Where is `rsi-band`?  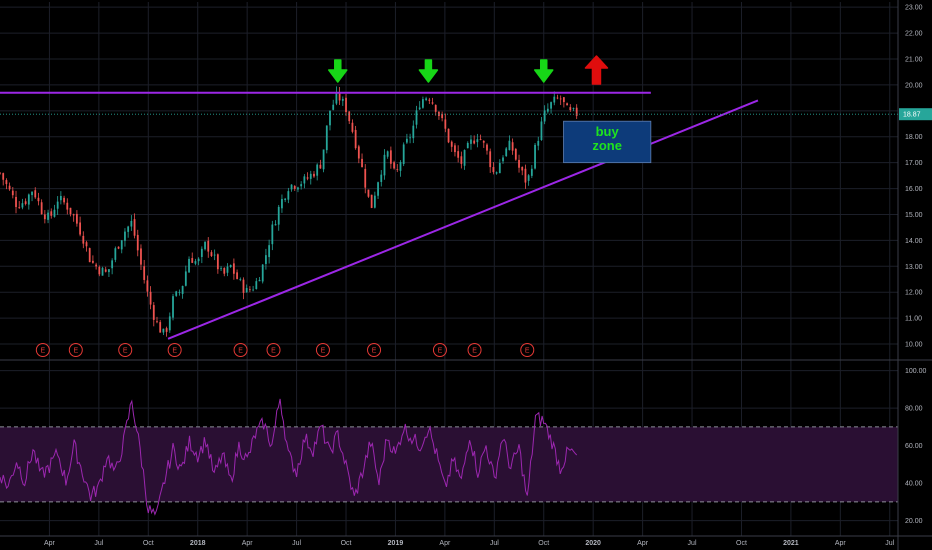 rsi-band is located at coordinates (449, 464).